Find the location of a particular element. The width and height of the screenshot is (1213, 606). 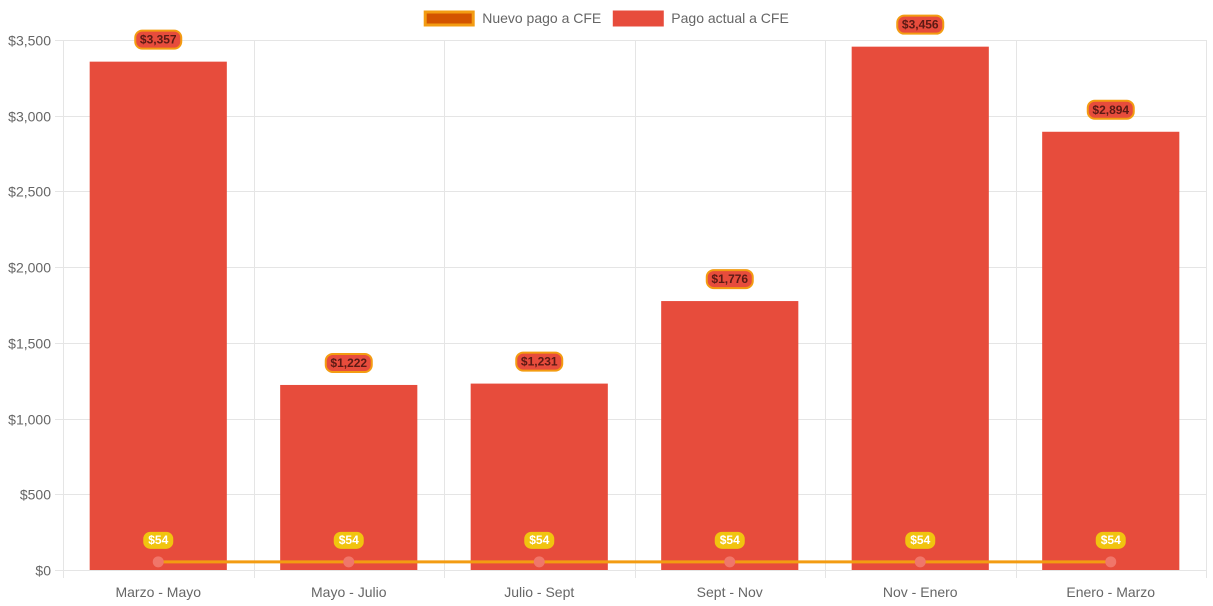

bar-data-label-text: $3,456 is located at coordinates (920, 25).